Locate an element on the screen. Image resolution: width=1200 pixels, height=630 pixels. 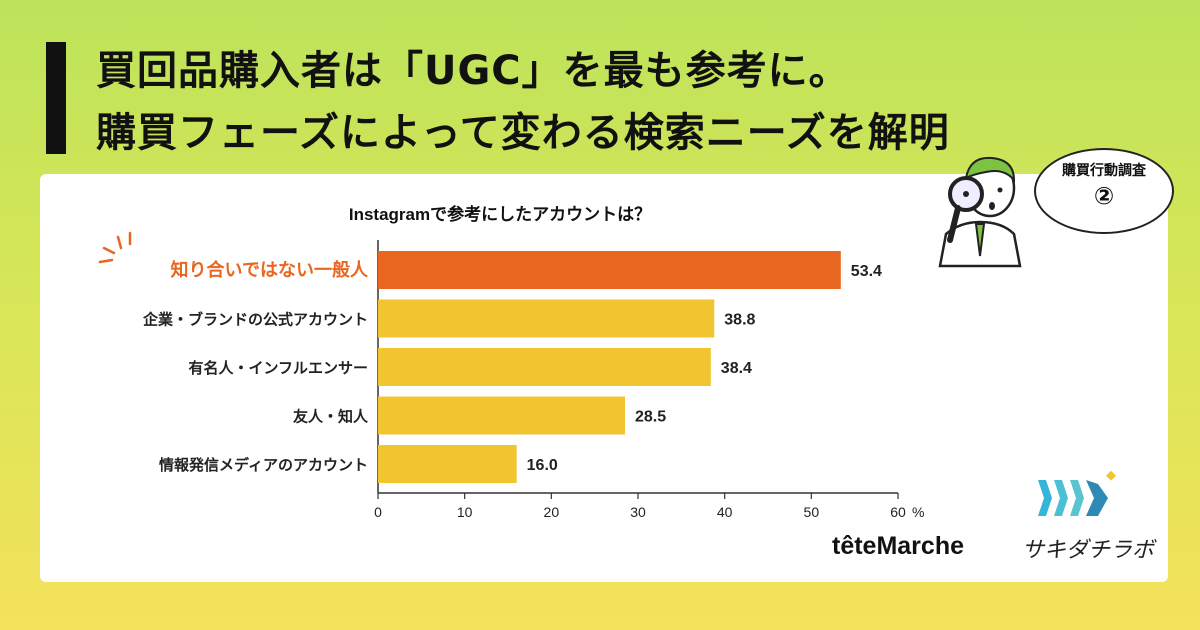
x-tick-label: 20 is located at coordinates (552, 512).